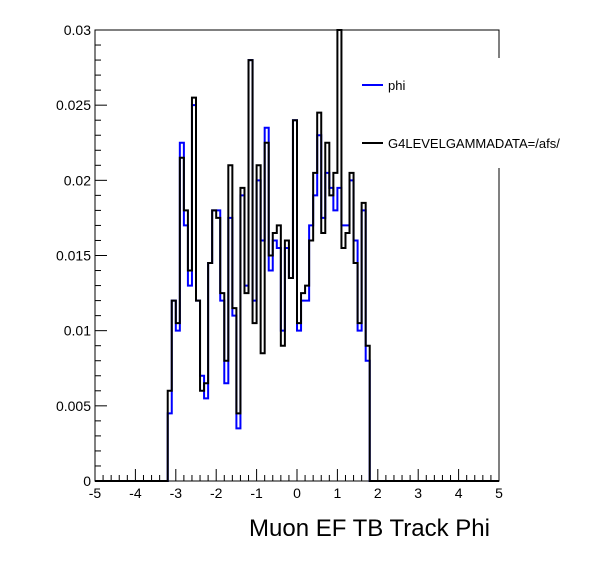 The image size is (596, 572). What do you see at coordinates (499, 493) in the screenshot?
I see `x-tick-label: 5` at bounding box center [499, 493].